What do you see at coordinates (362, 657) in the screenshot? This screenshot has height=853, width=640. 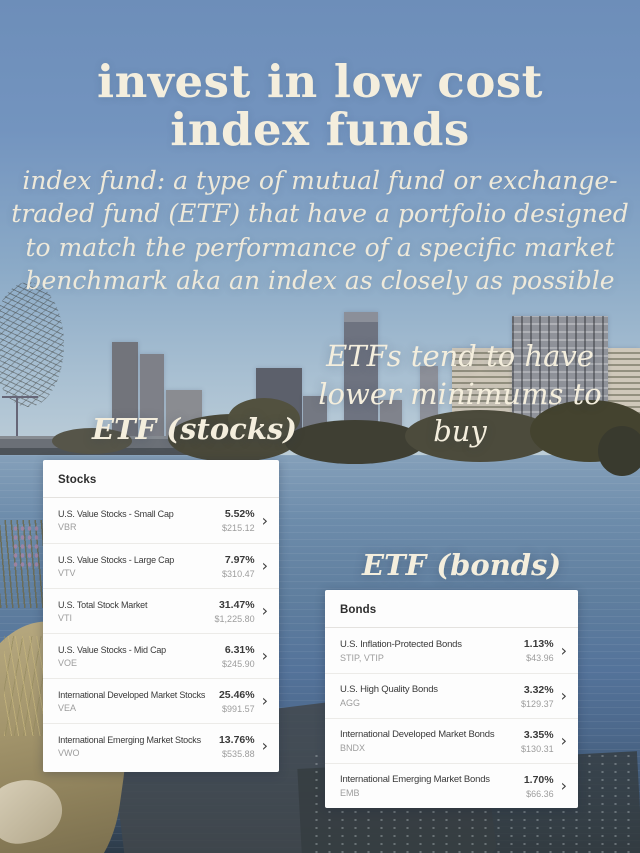 I see `fund-ticker: STIP, VTIP` at bounding box center [362, 657].